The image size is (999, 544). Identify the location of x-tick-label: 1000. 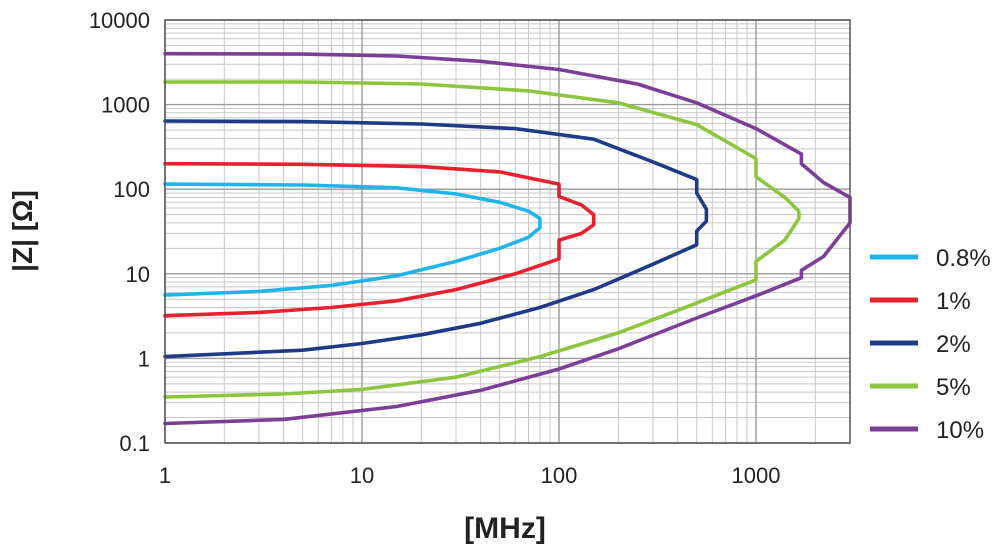
(756, 475).